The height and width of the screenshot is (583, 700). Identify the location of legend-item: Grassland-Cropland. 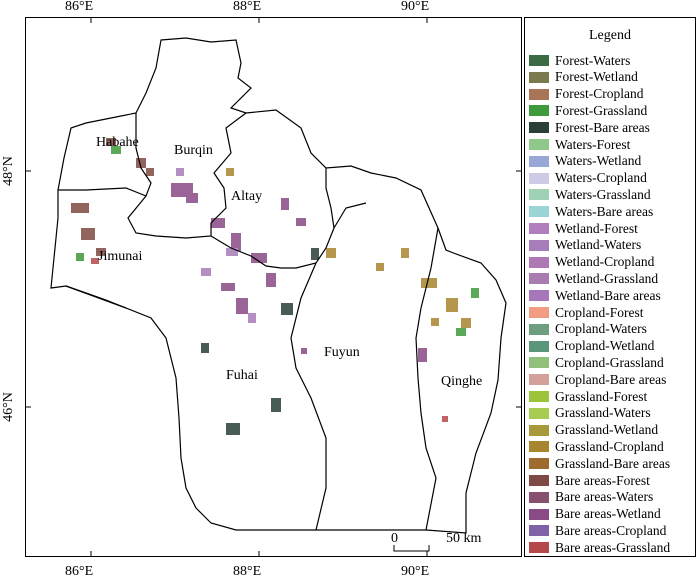
(596, 446).